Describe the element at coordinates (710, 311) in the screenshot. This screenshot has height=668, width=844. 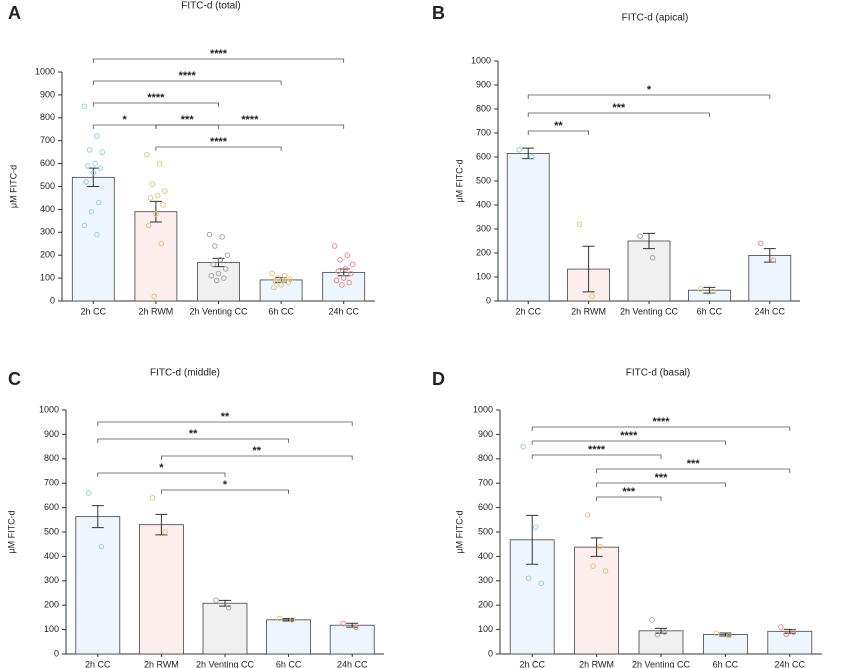
I see `x-tick-label: 6h CC` at that location.